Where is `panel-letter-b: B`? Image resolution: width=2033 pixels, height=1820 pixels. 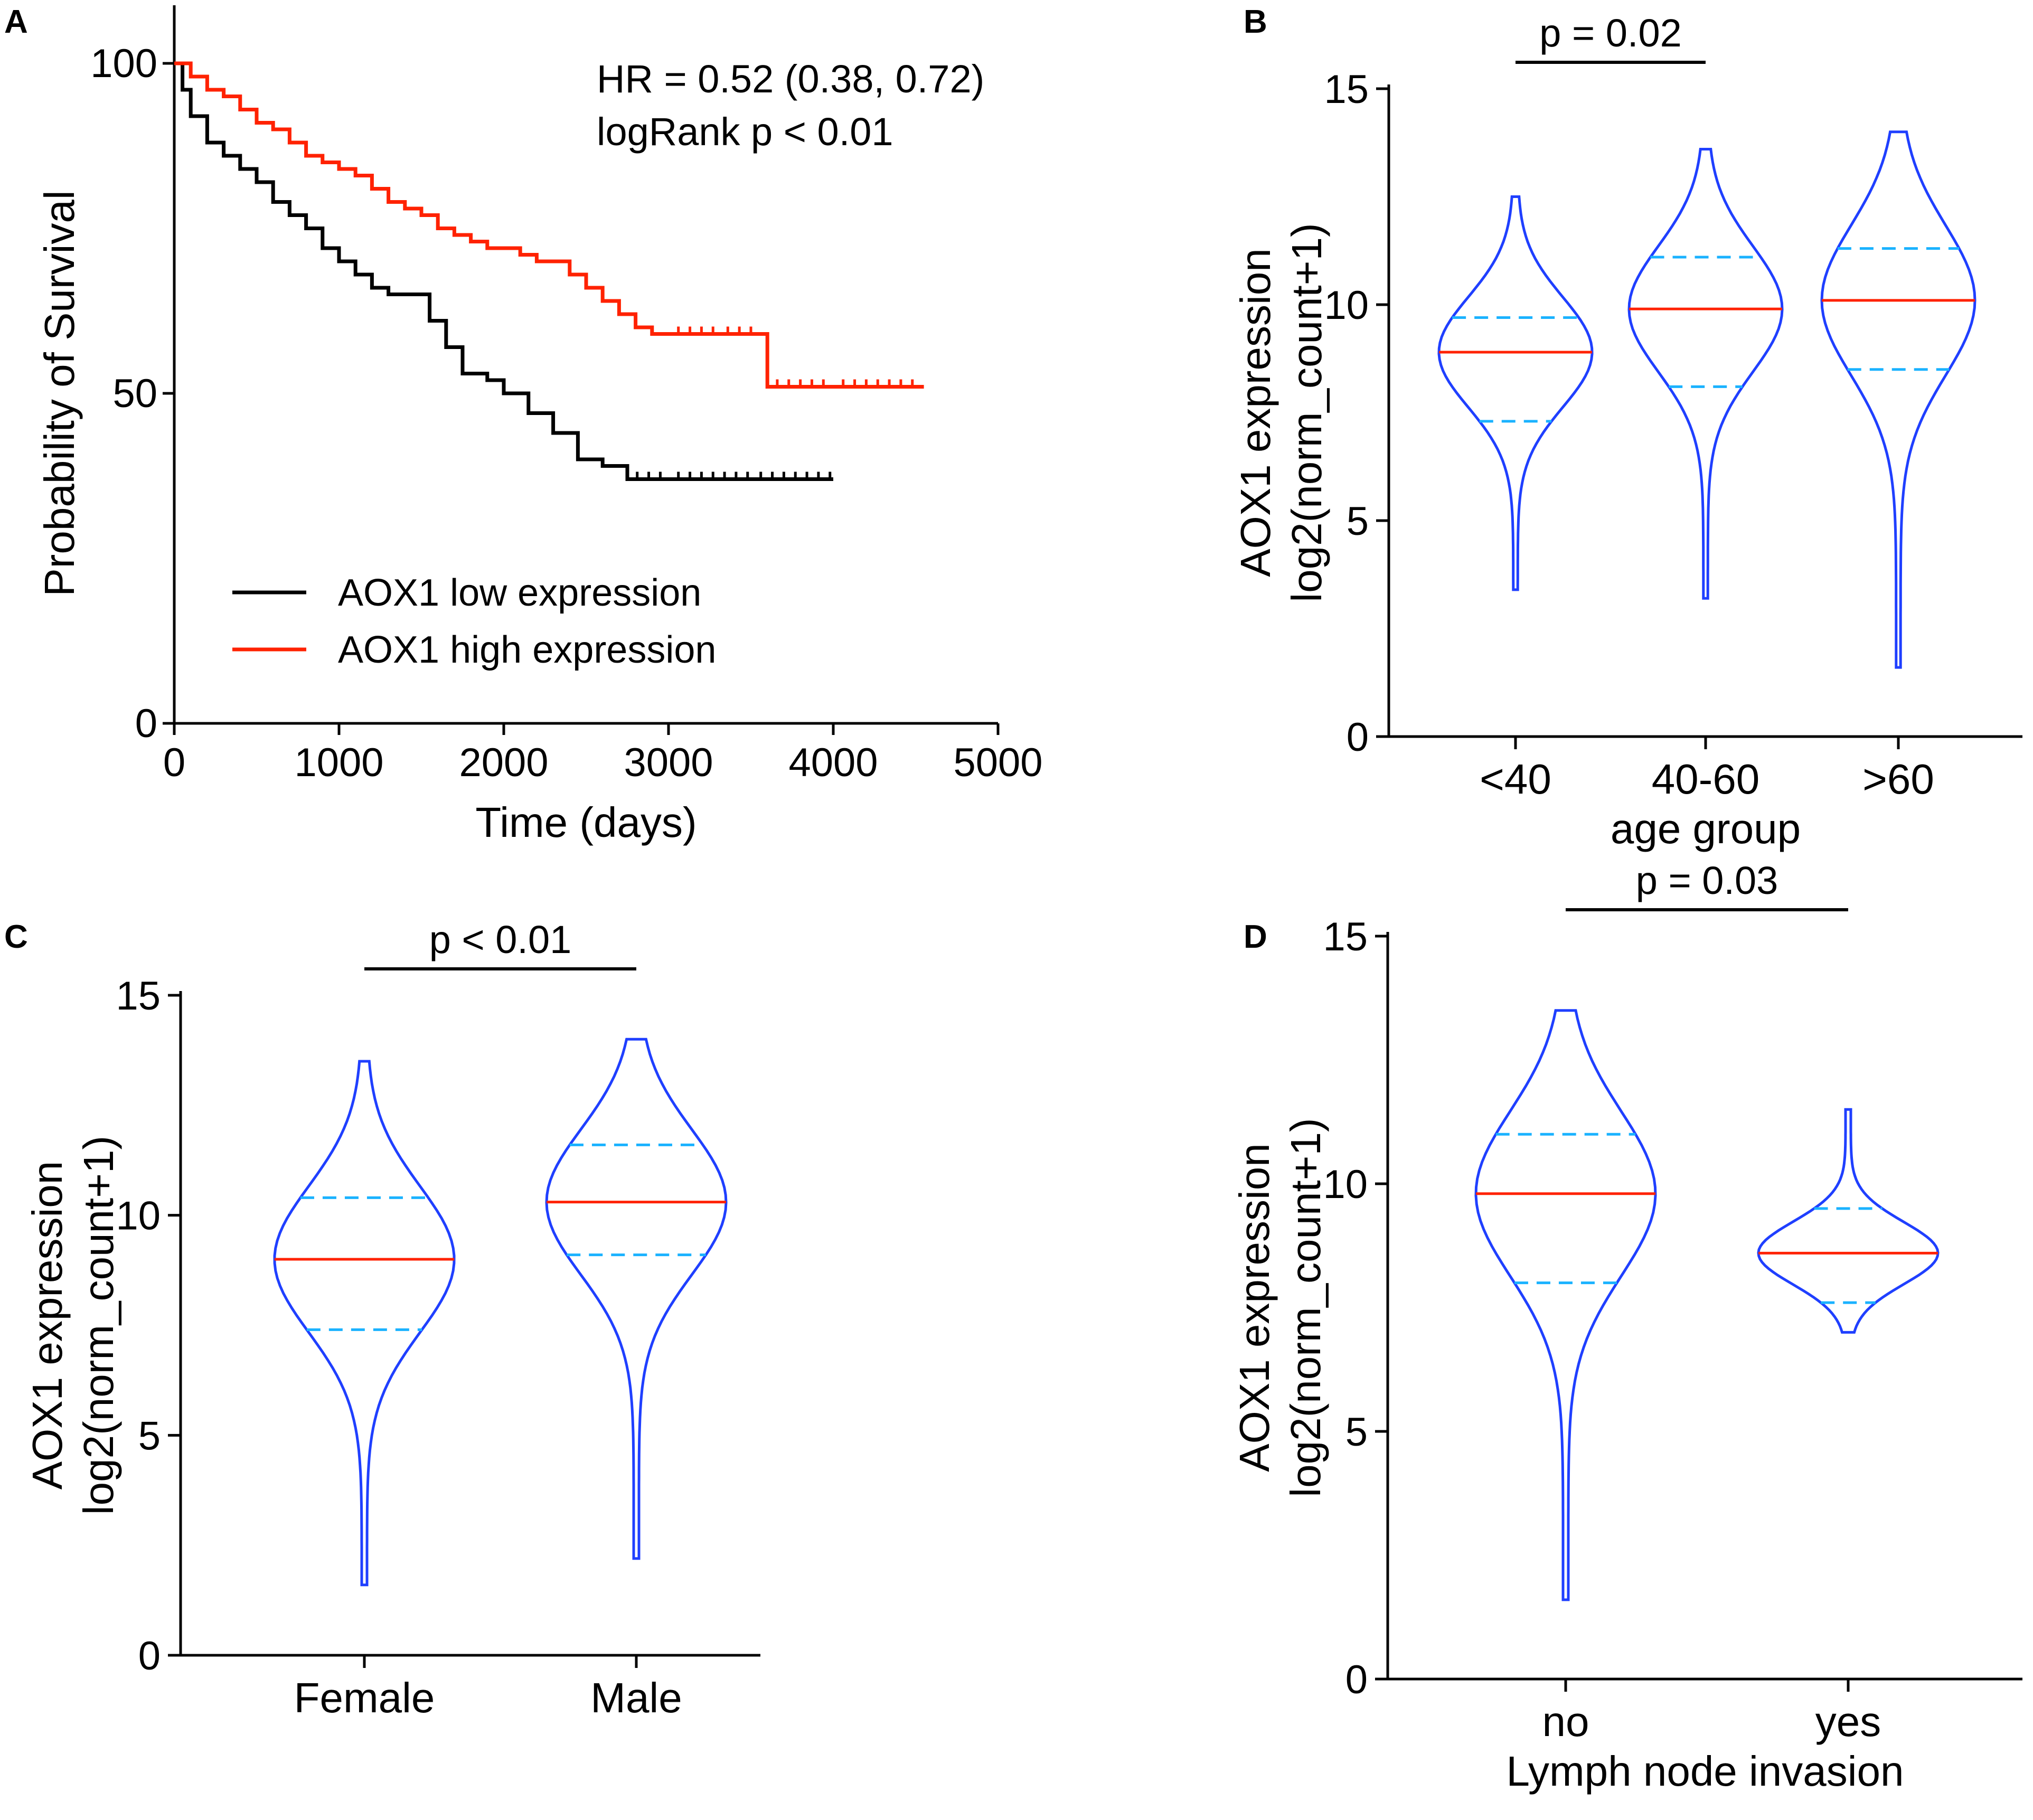
panel-letter-b: B is located at coordinates (1256, 22).